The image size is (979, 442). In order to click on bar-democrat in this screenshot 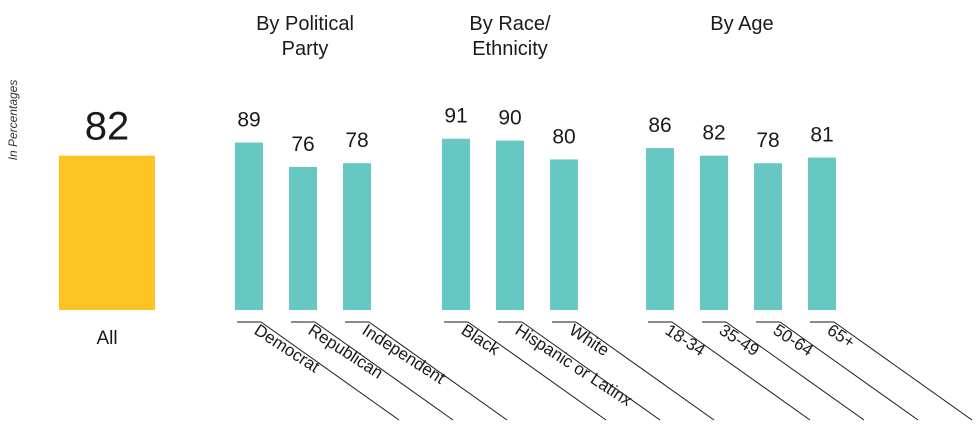, I will do `click(249, 226)`.